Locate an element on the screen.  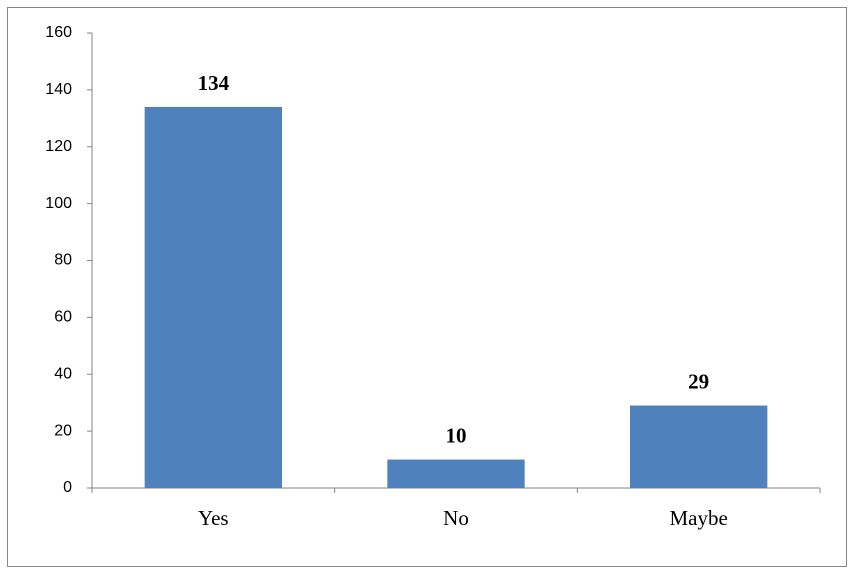
y-tick-label: 40 is located at coordinates (63, 373).